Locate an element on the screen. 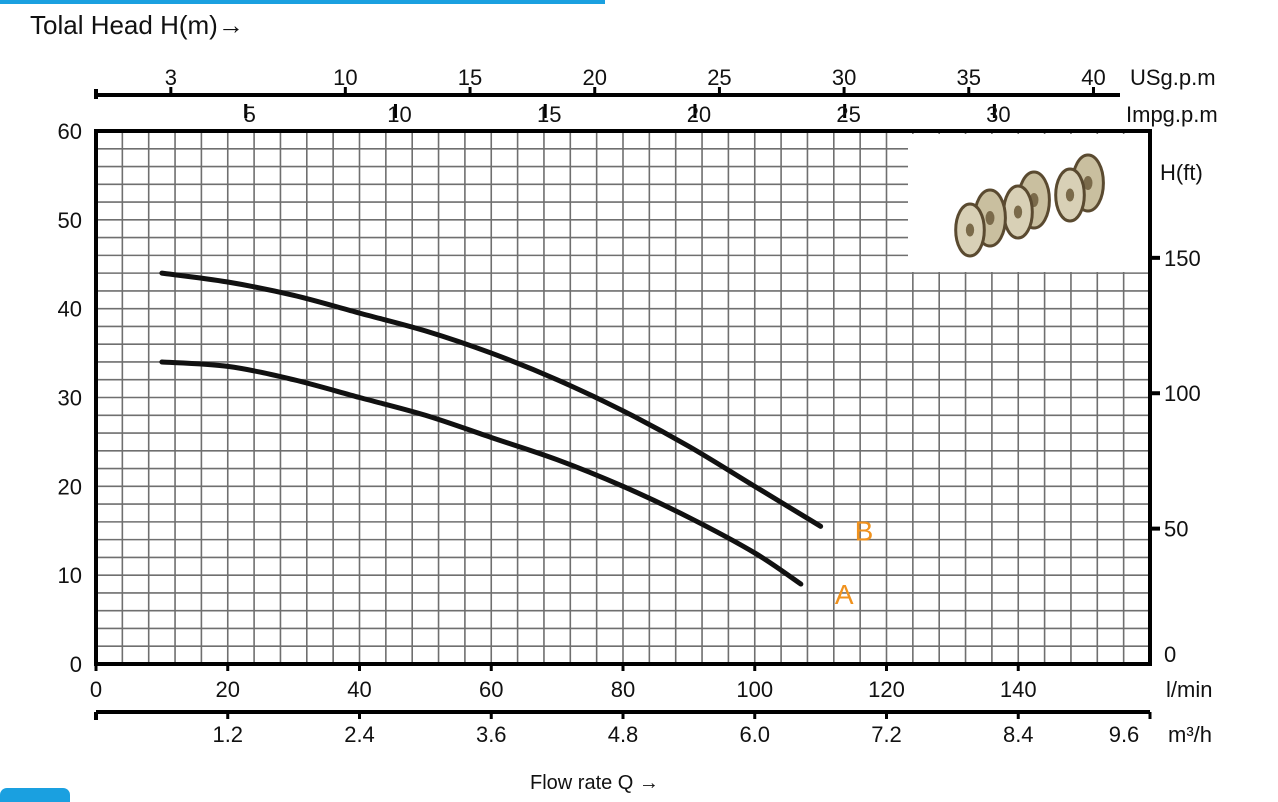 The width and height of the screenshot is (1278, 802). m3h-tick-label: 2.4 is located at coordinates (359, 734).